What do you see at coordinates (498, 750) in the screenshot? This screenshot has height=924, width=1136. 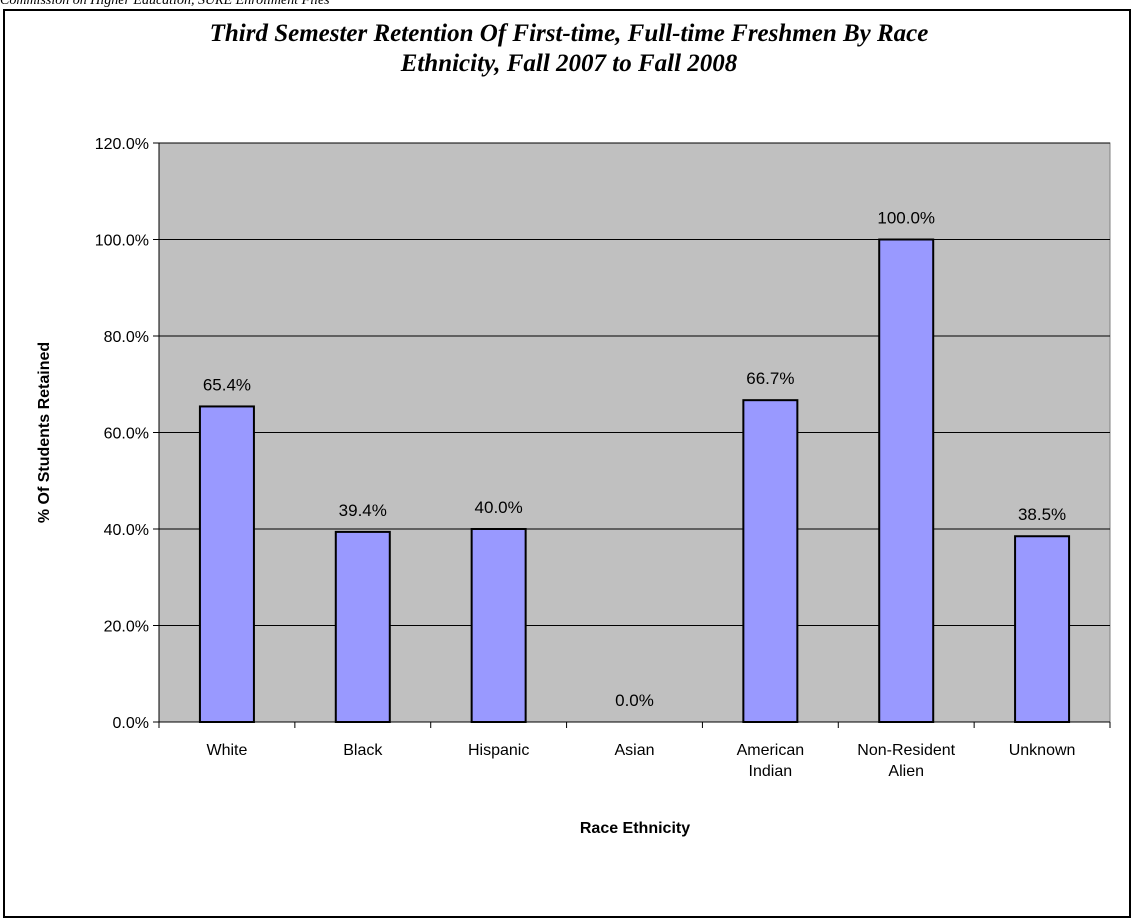 I see `category-label: Hispanic` at bounding box center [498, 750].